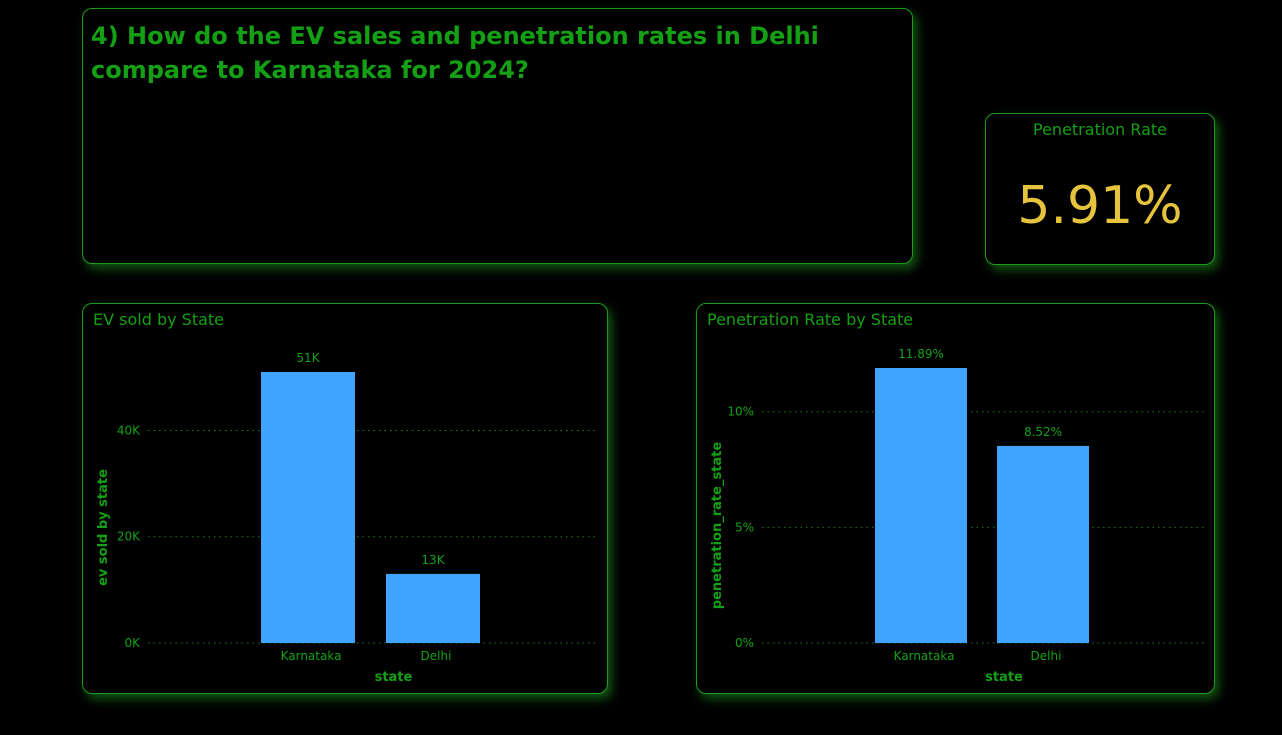 The width and height of the screenshot is (1282, 735). I want to click on data-label: 13K, so click(433, 560).